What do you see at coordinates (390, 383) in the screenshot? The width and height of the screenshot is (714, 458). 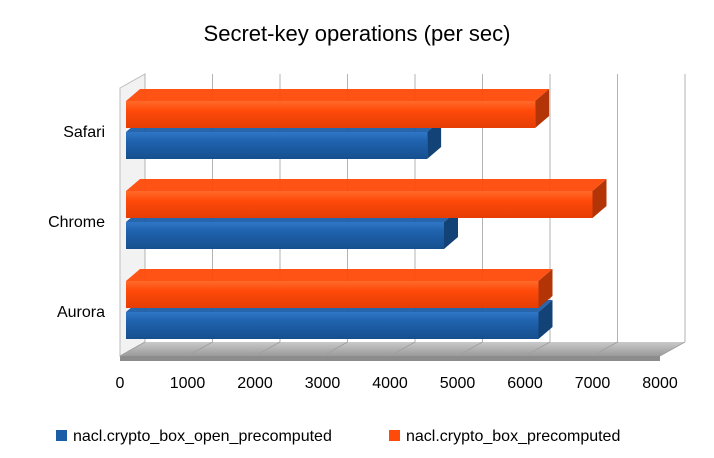 I see `x-tick-label: 4000` at bounding box center [390, 383].